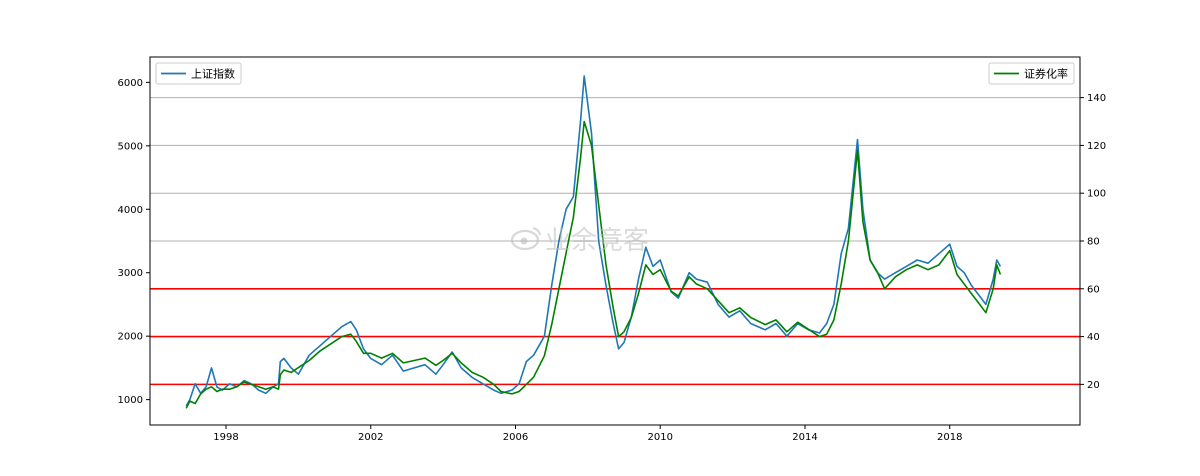 This screenshot has height=476, width=1200. Describe the element at coordinates (130, 273) in the screenshot. I see `left-y-tick-label: 3000` at that location.